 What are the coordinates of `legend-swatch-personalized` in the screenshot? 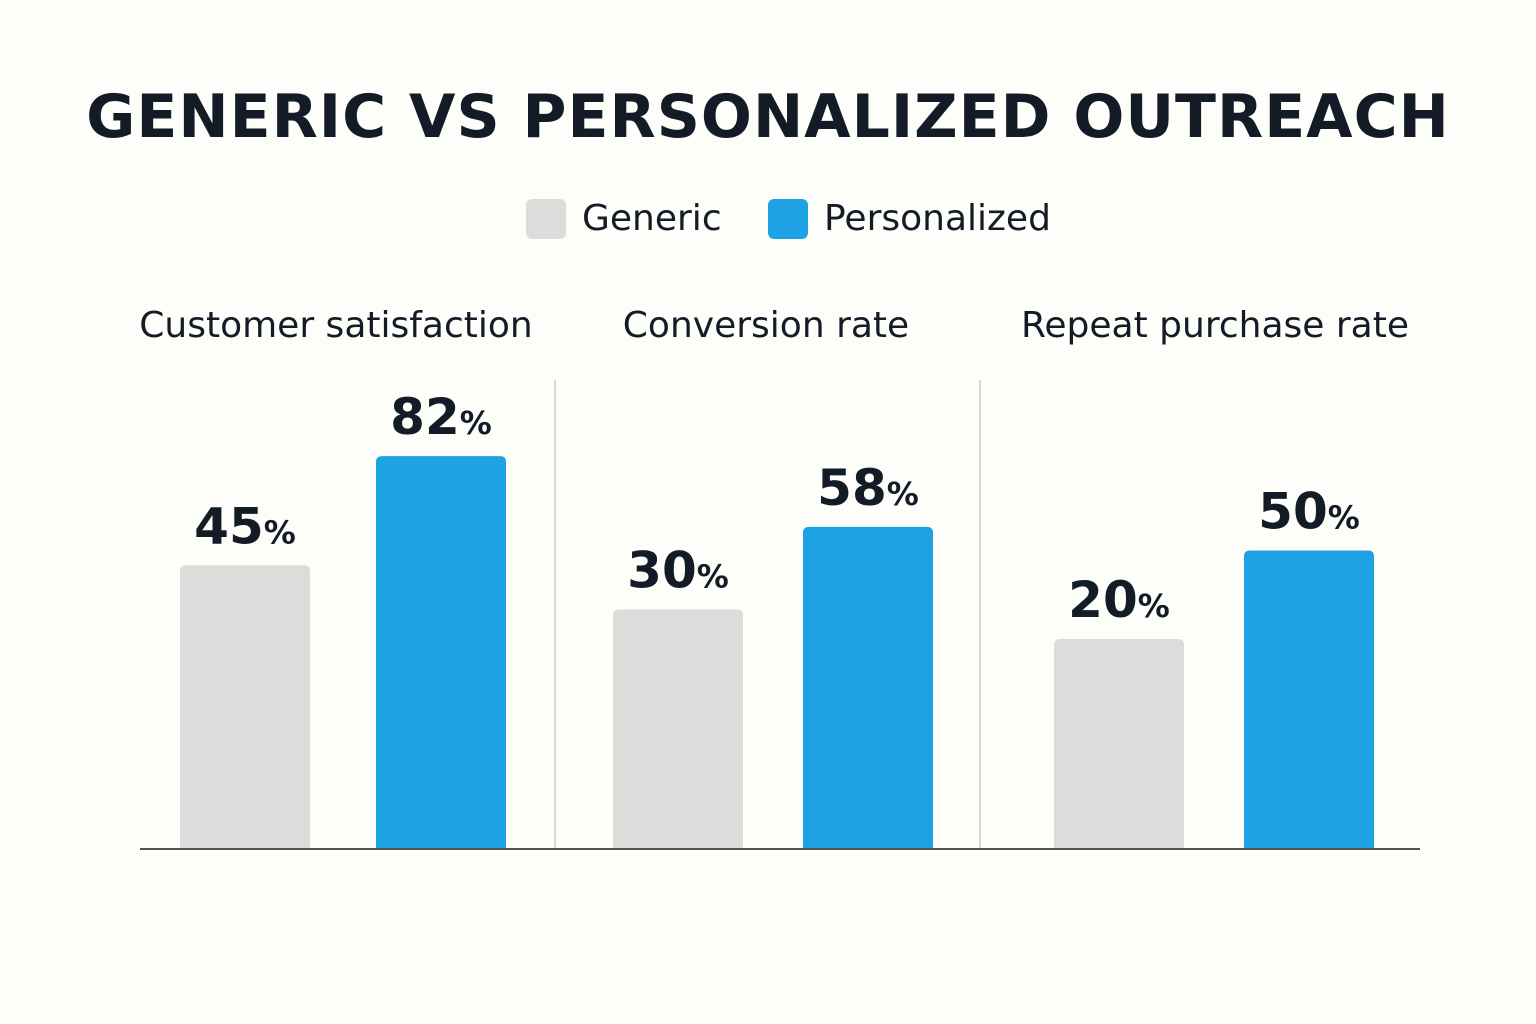 It's located at (788, 218).